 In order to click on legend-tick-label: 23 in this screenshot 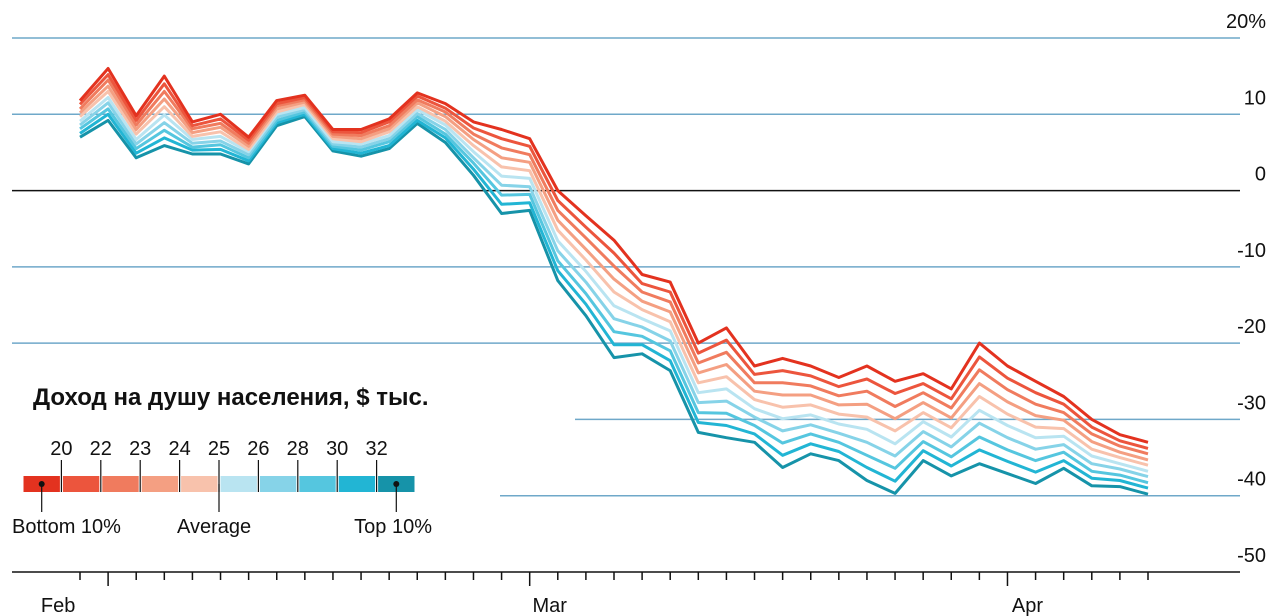, I will do `click(140, 449)`.